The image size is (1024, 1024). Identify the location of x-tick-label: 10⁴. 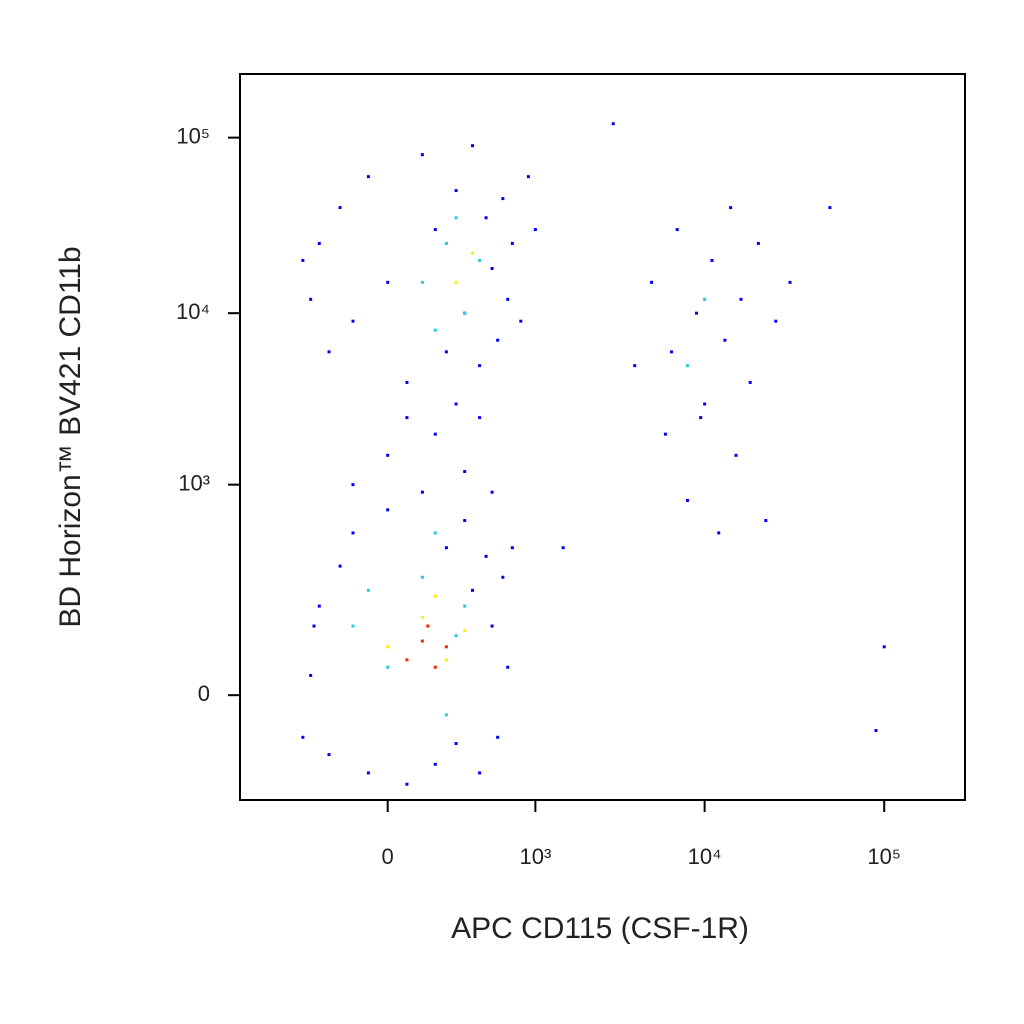
(705, 856).